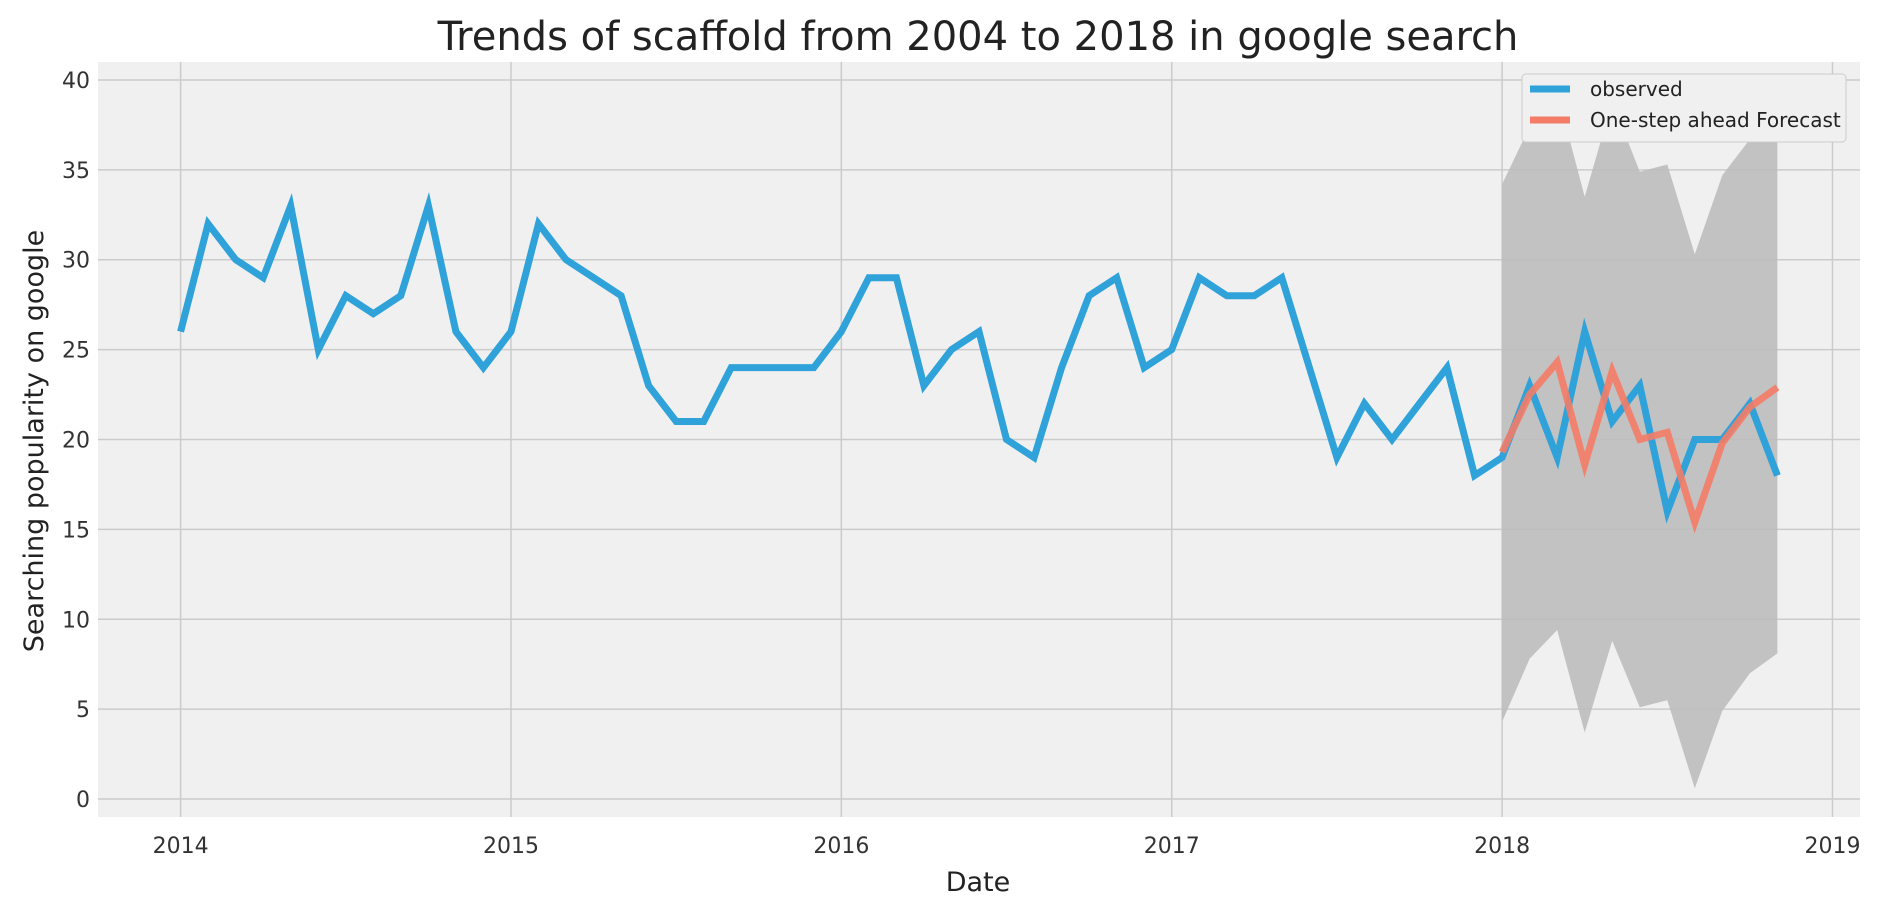 This screenshot has width=1880, height=904. What do you see at coordinates (511, 846) in the screenshot?
I see `x-tick-label: 2015` at bounding box center [511, 846].